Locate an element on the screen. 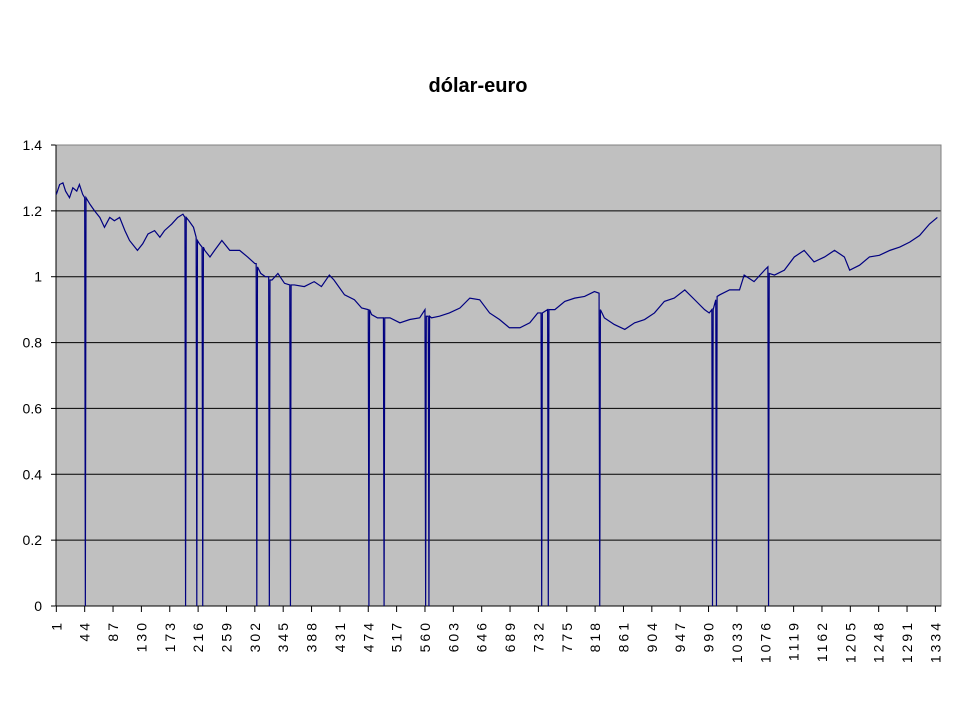 This screenshot has width=960, height=720. x-tick-label: 87 is located at coordinates (113, 631).